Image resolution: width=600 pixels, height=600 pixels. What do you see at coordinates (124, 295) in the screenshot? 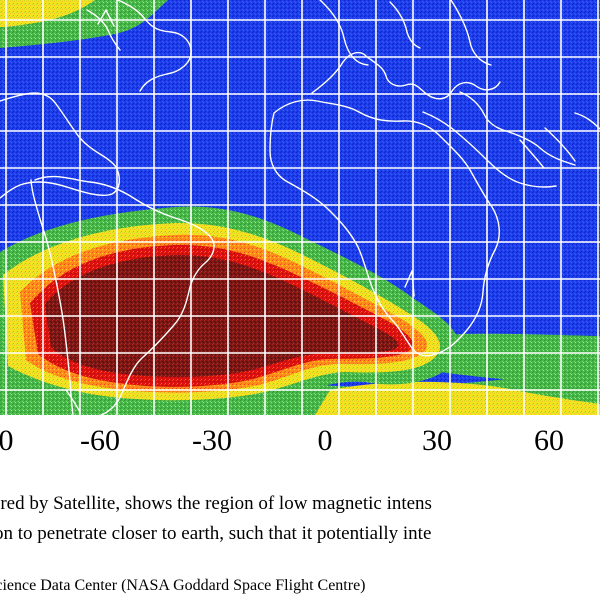
I see `south-america-coast` at bounding box center [124, 295].